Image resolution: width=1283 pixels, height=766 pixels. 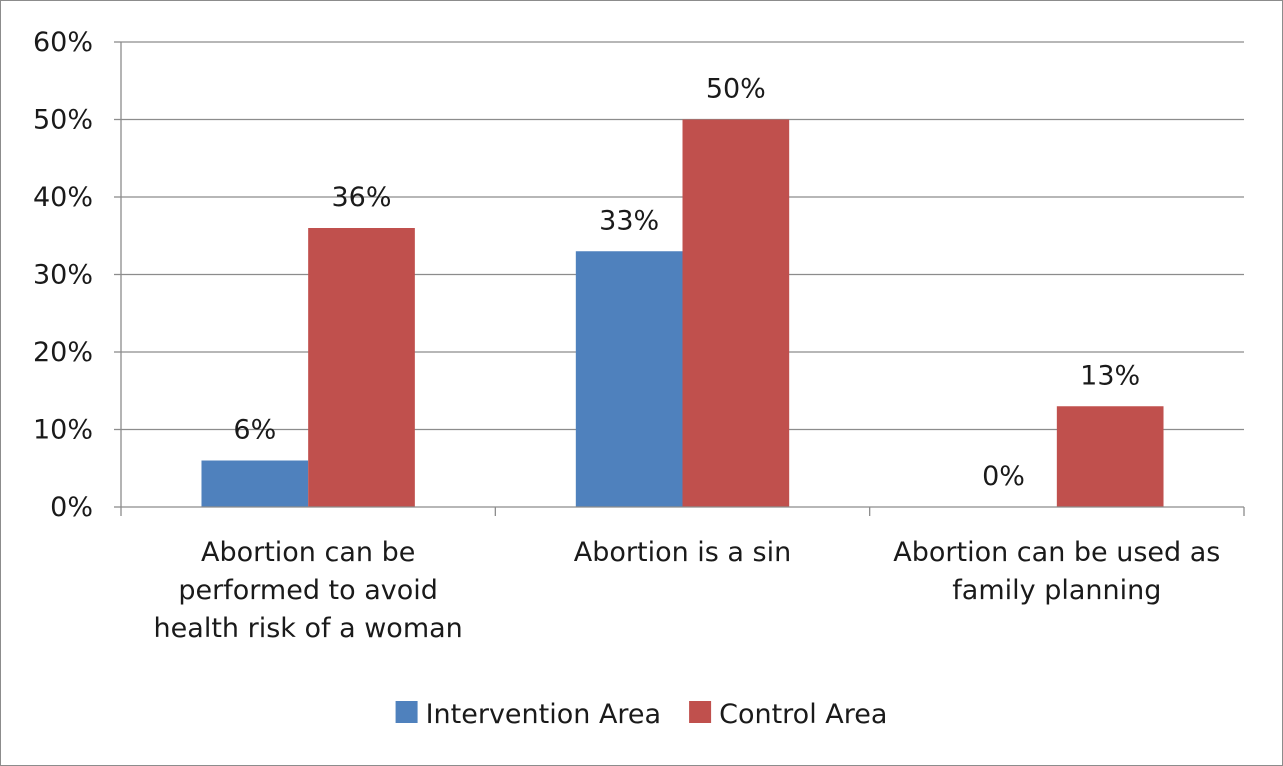 I want to click on y-tick-label: 10%, so click(x=63, y=430).